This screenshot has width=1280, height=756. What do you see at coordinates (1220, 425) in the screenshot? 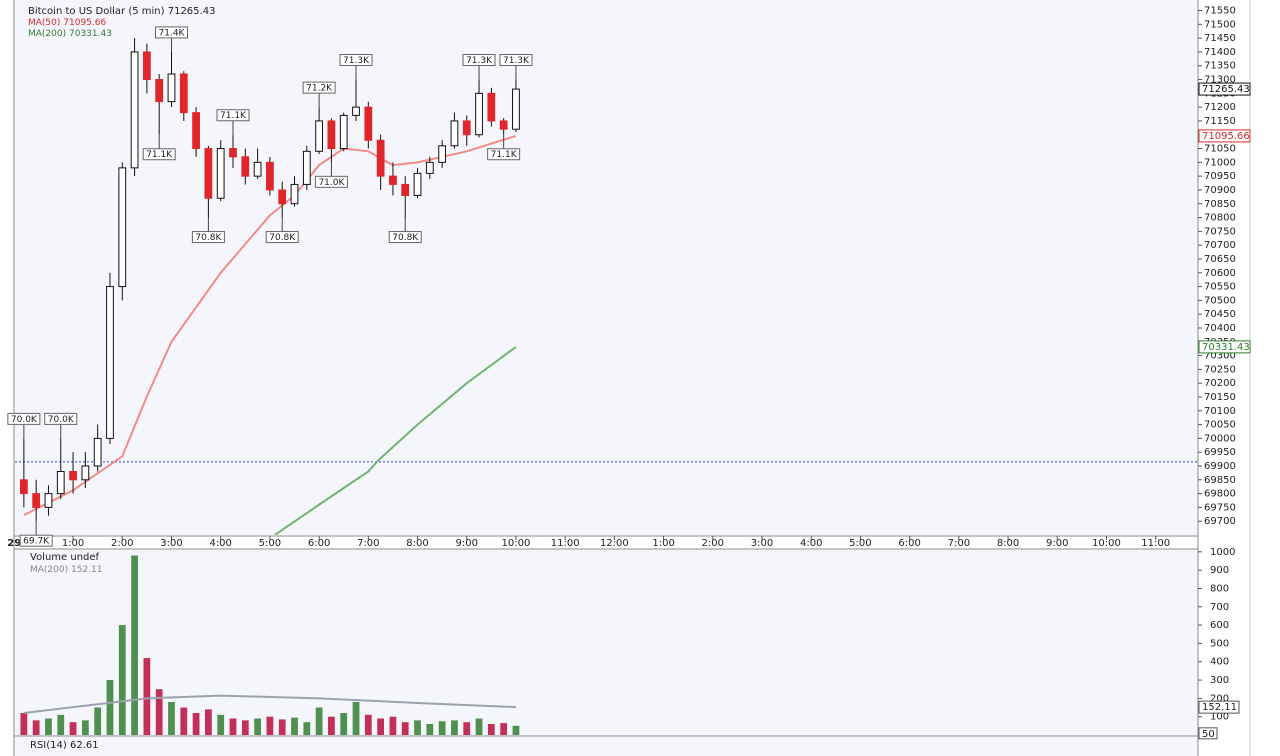
I see `y-tick-label: 70050` at bounding box center [1220, 425].